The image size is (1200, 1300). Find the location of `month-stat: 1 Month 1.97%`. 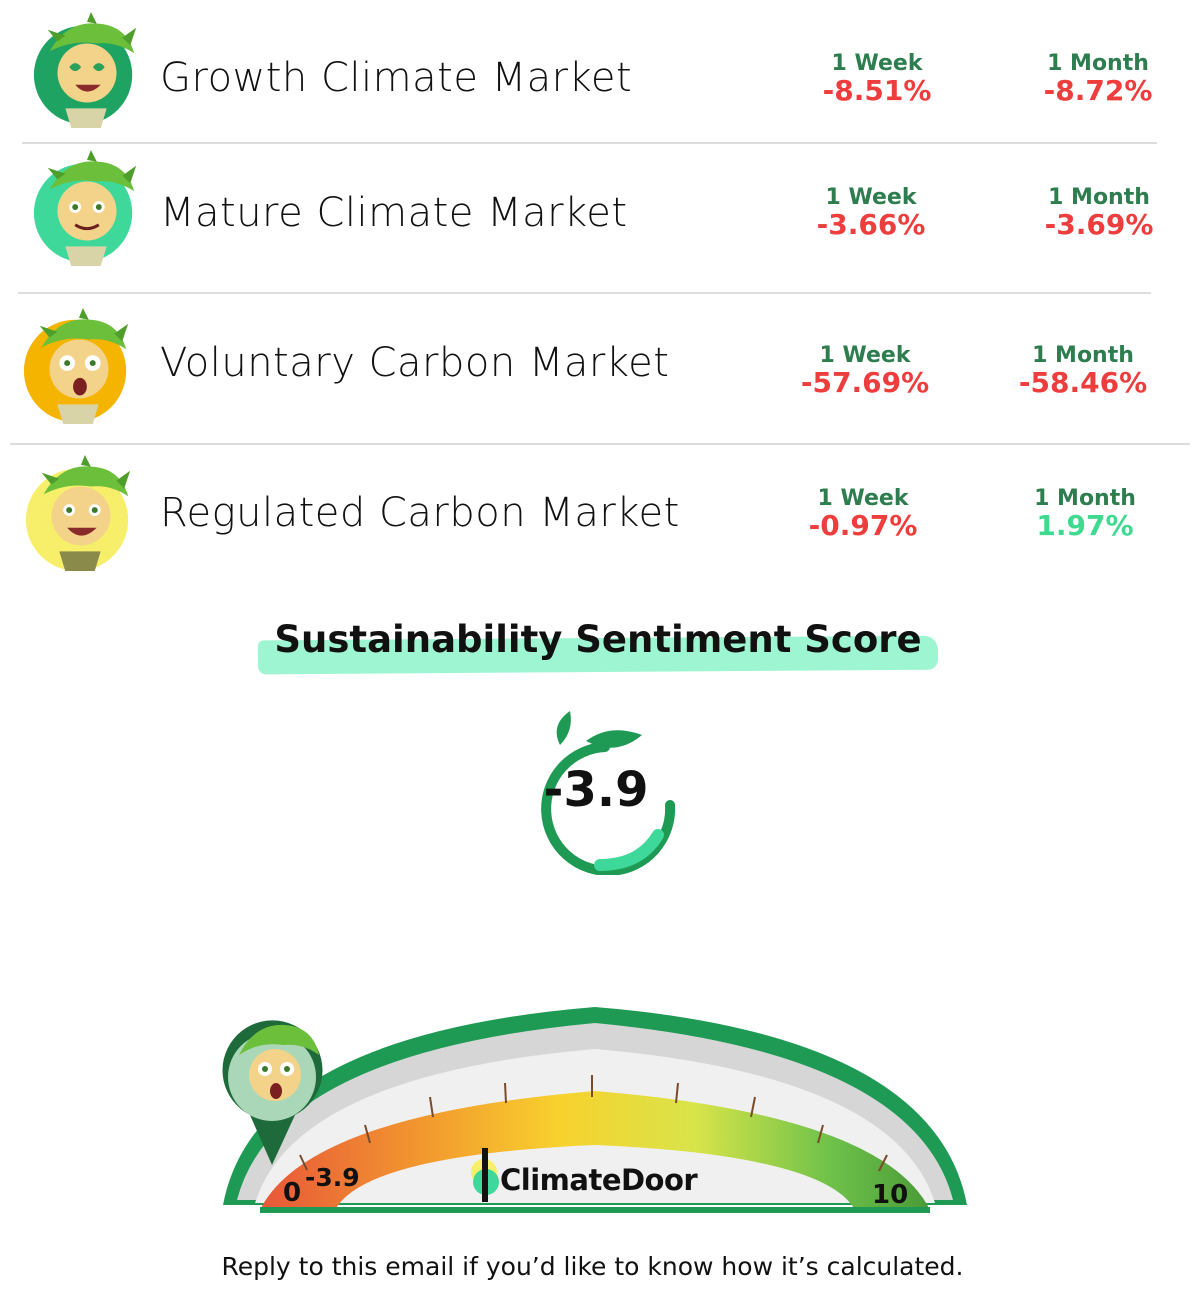

month-stat: 1 Month 1.97% is located at coordinates (1085, 514).